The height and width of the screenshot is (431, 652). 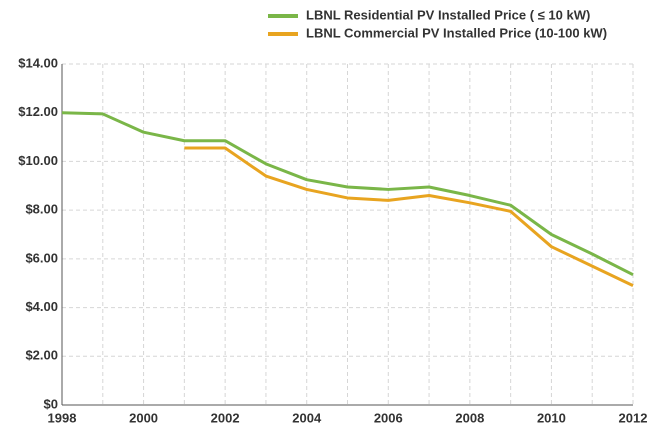 I want to click on x-tick-label: 1998, so click(x=62, y=417).